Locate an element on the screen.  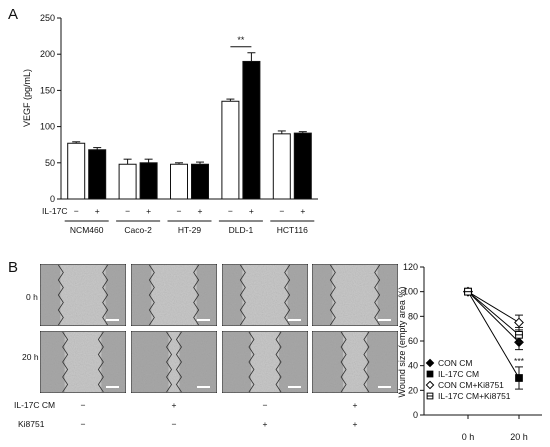
category-label: HT-29 is located at coordinates (189, 230).